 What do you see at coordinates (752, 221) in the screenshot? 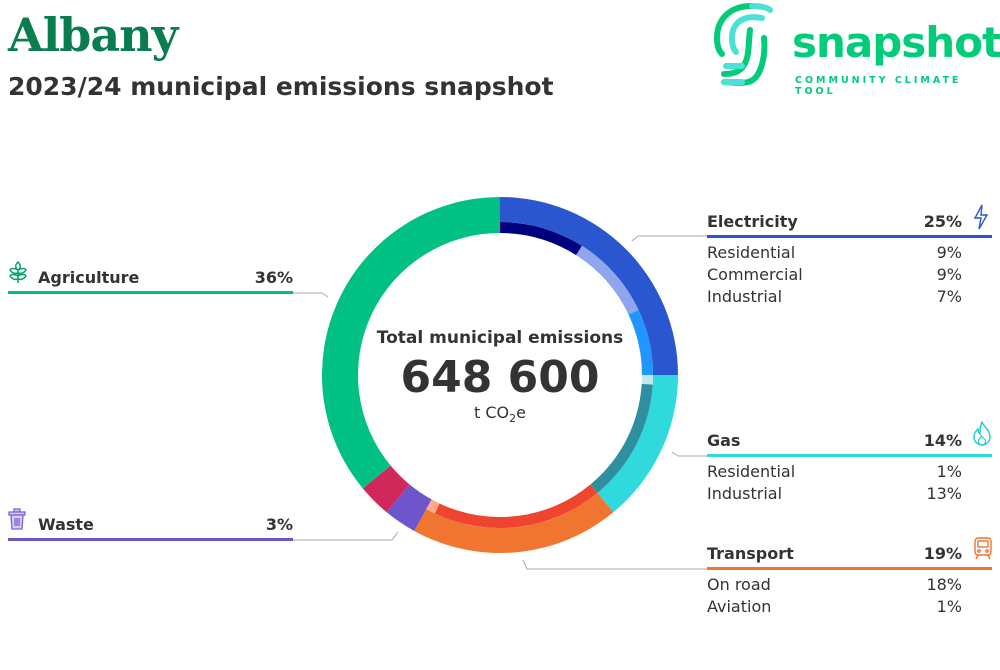
I see `category-label: Electricity` at bounding box center [752, 221].